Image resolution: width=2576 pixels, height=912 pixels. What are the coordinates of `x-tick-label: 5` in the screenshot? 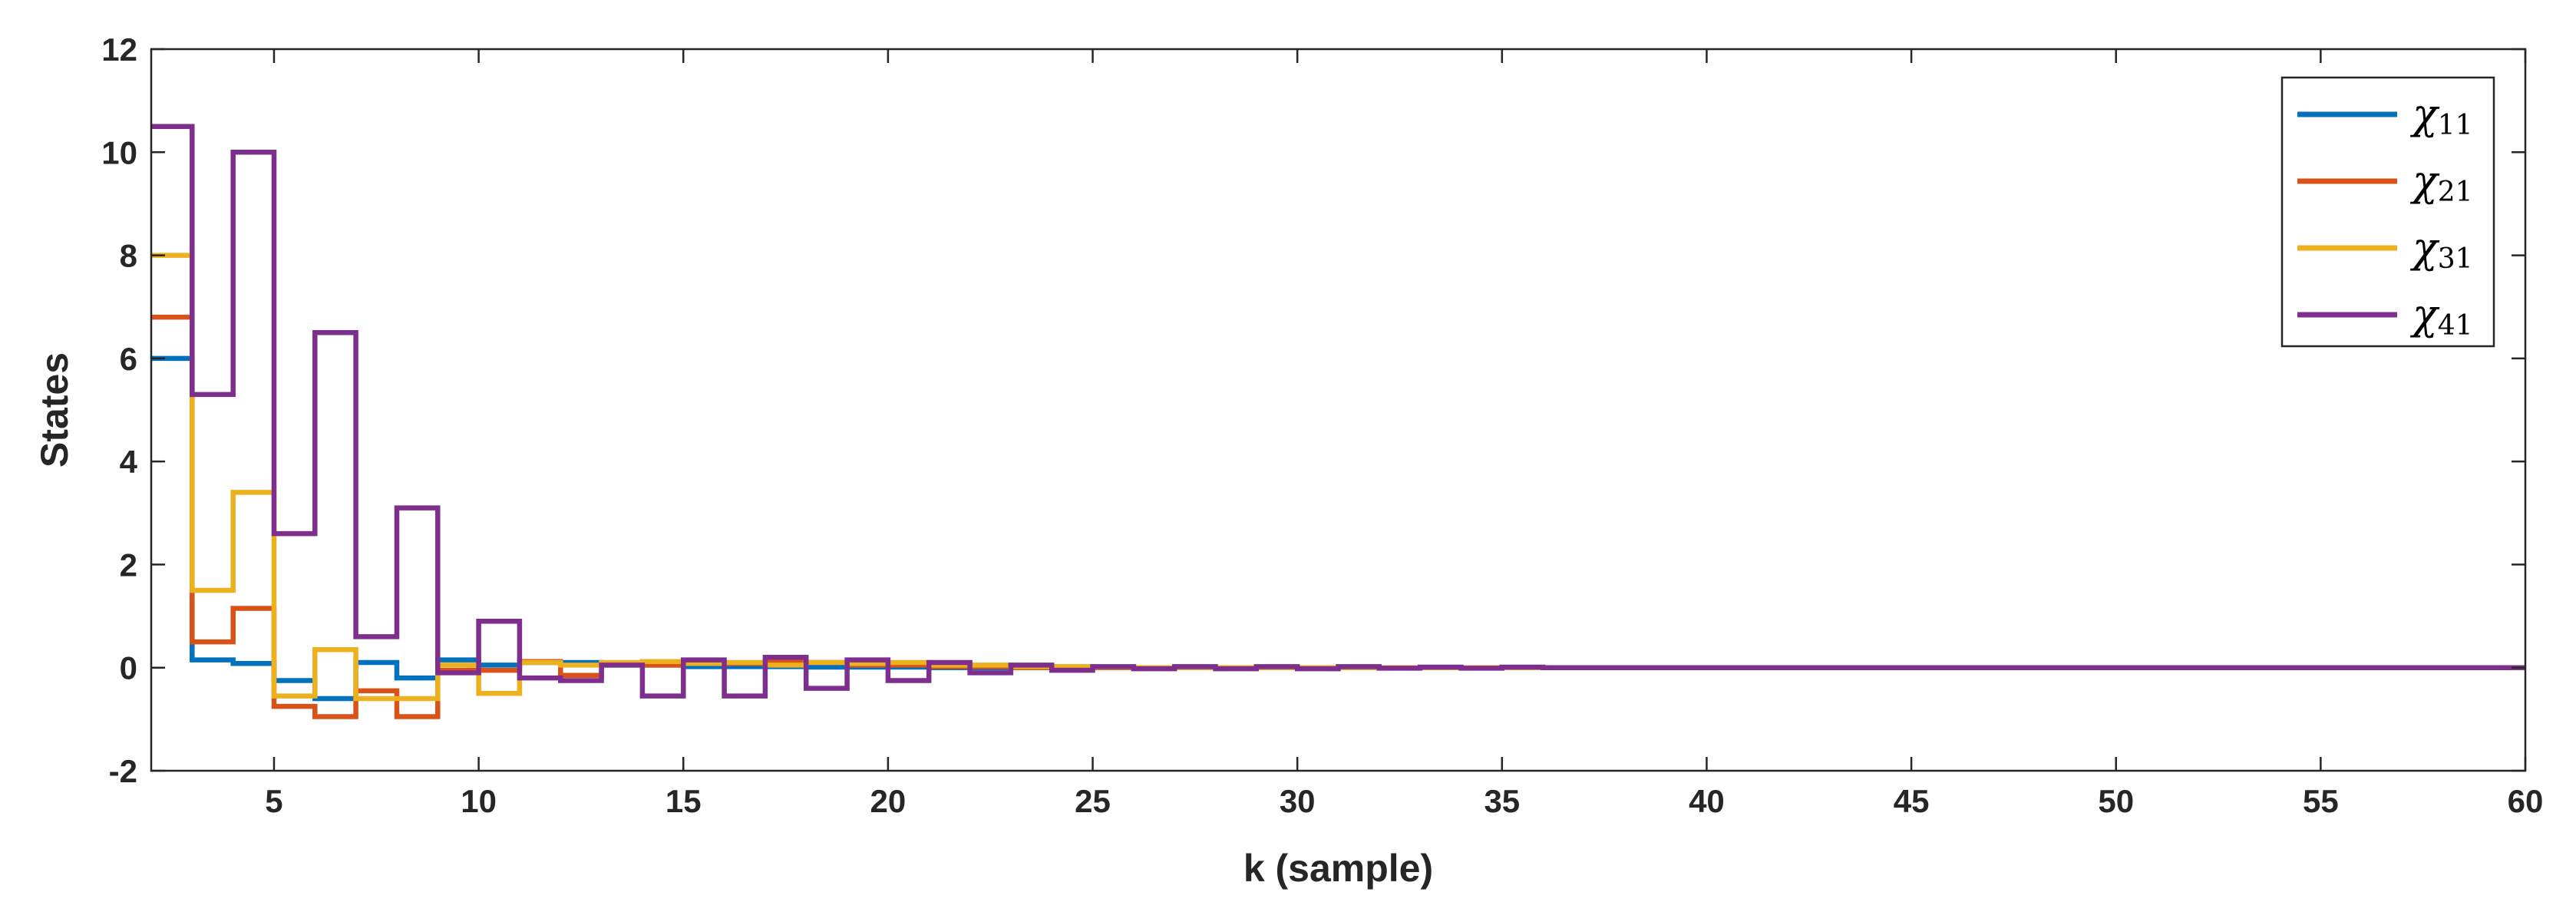 It's located at (273, 801).